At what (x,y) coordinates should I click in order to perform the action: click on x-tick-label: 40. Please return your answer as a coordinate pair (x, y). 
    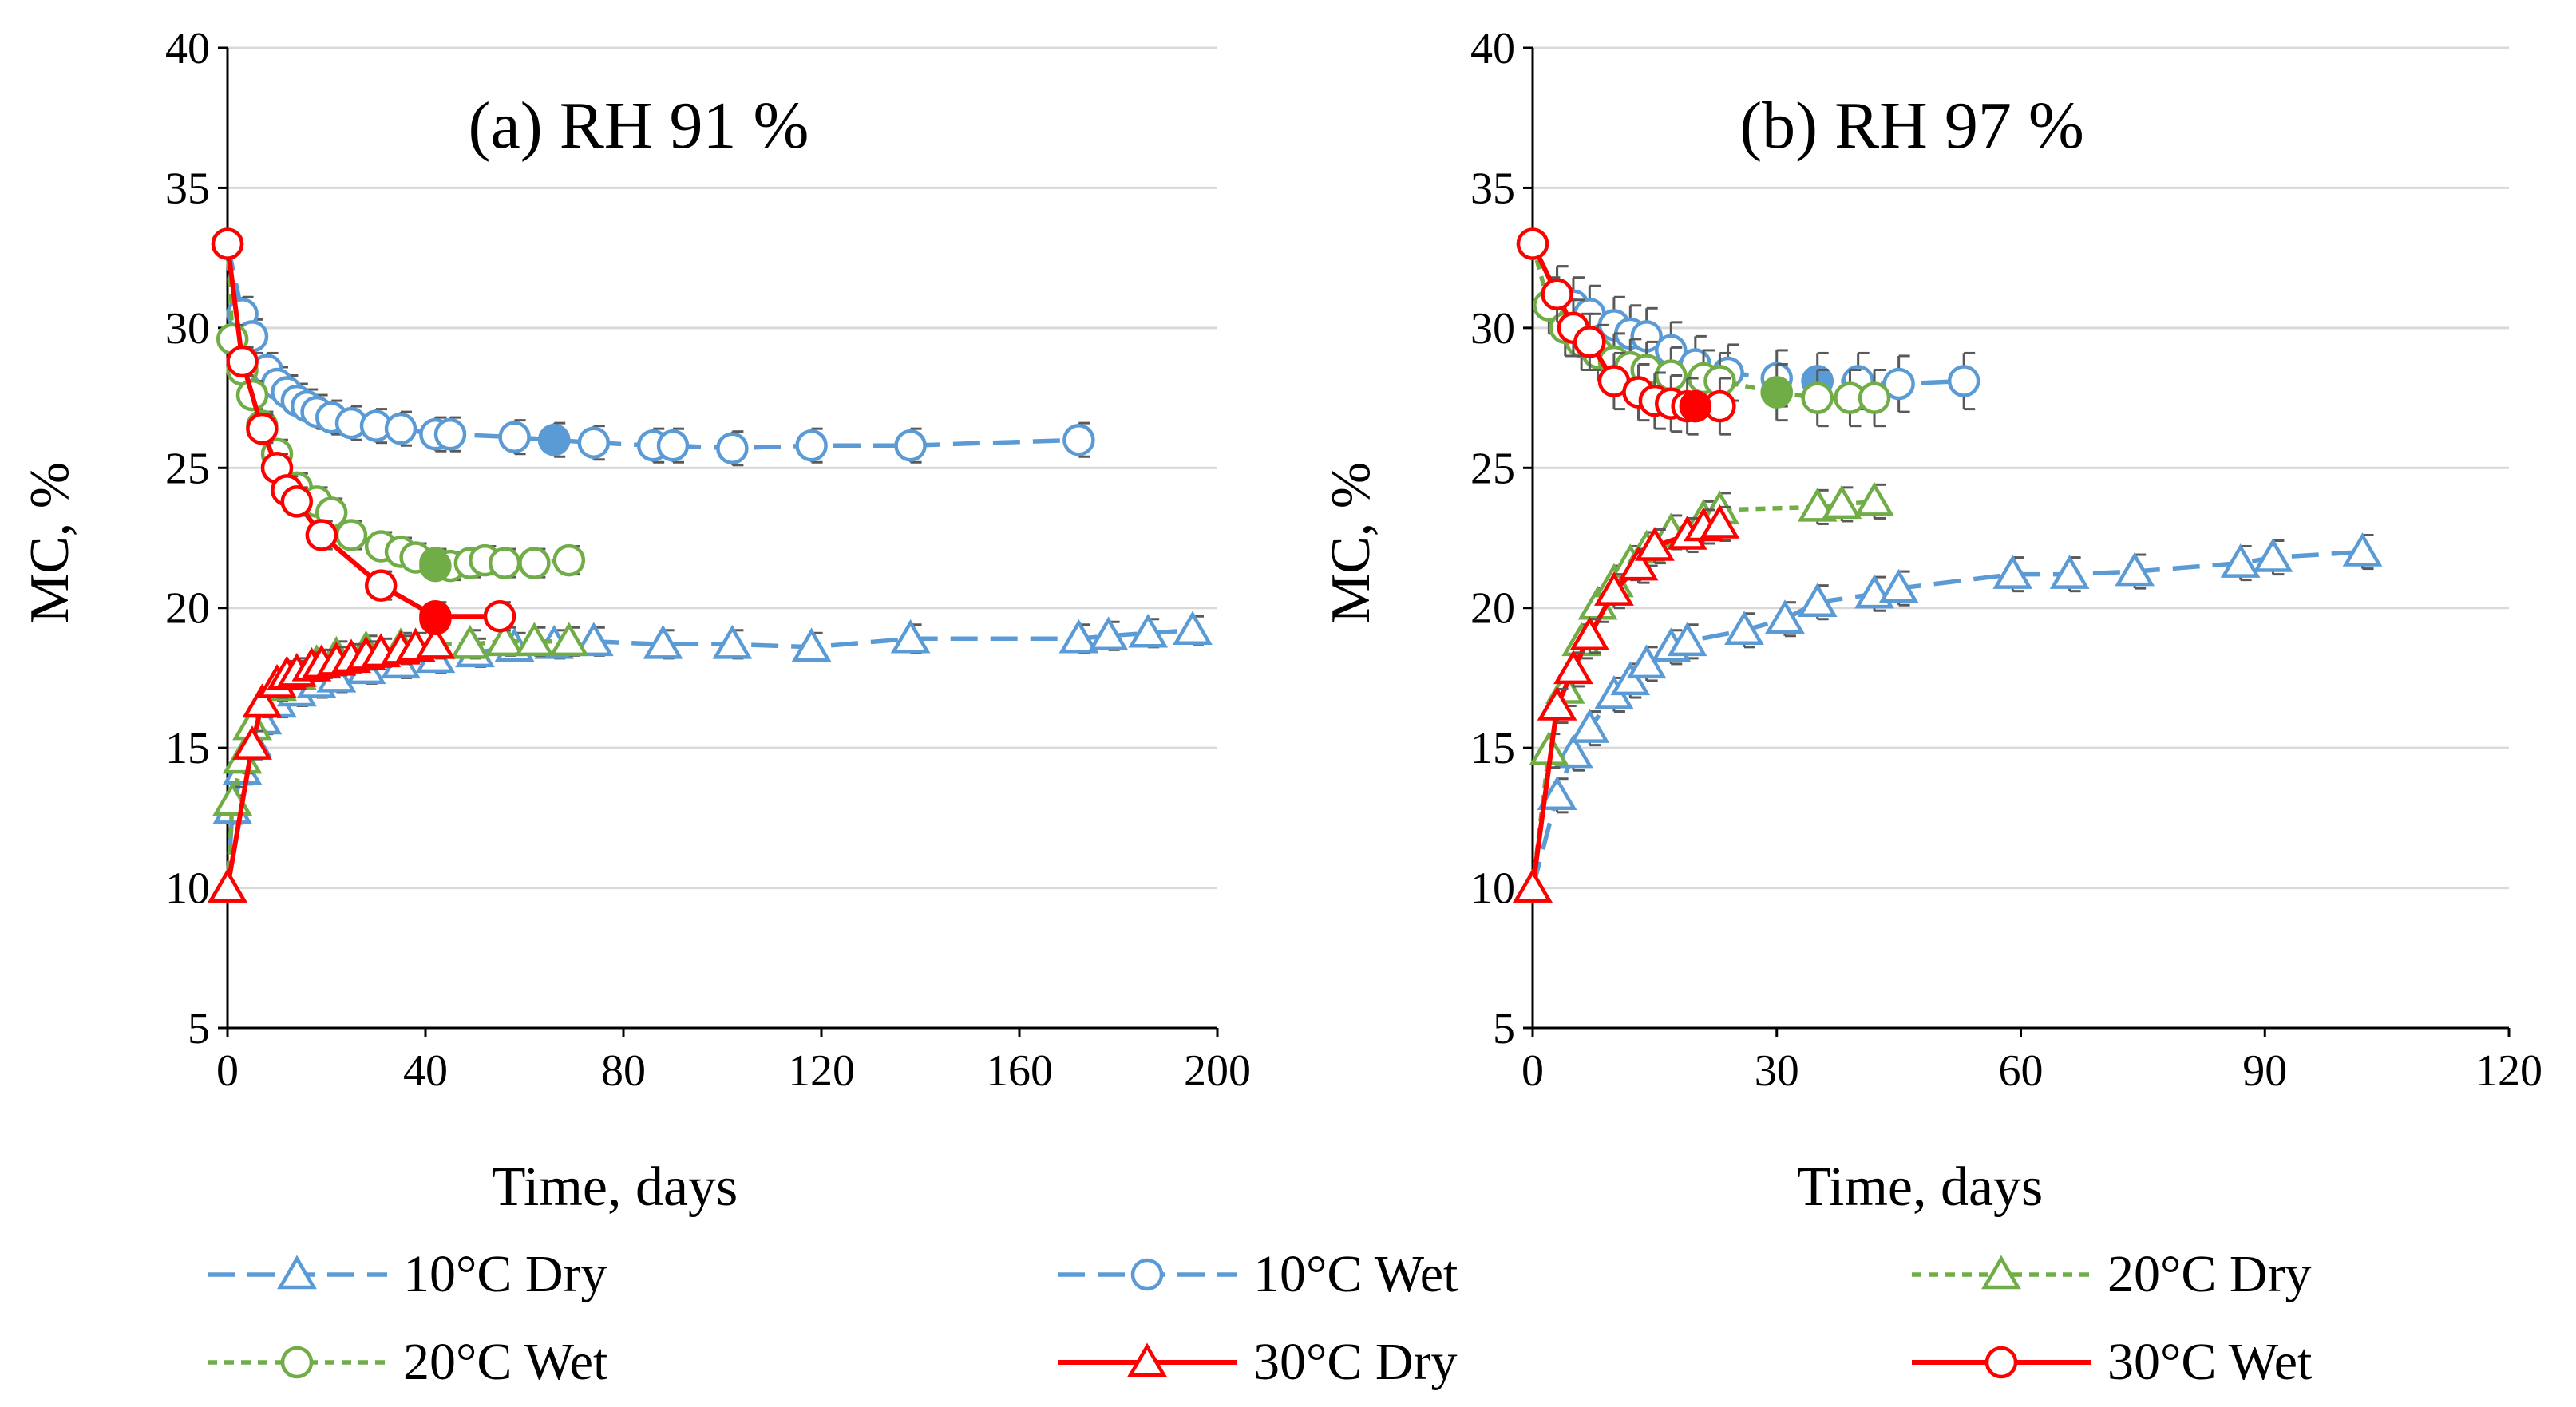
    Looking at the image, I should click on (425, 1071).